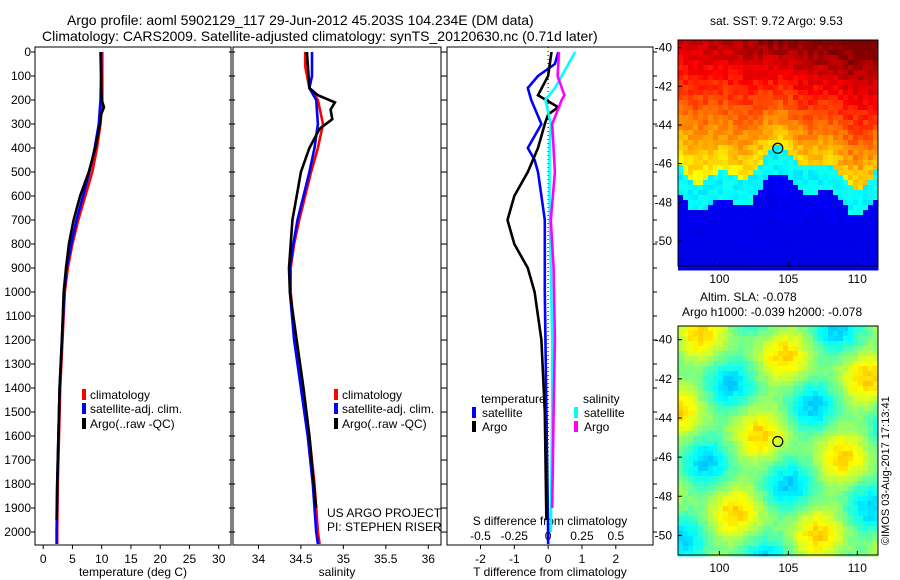 This screenshot has width=900, height=580. I want to click on map-y-tick-label: -46, so click(664, 164).